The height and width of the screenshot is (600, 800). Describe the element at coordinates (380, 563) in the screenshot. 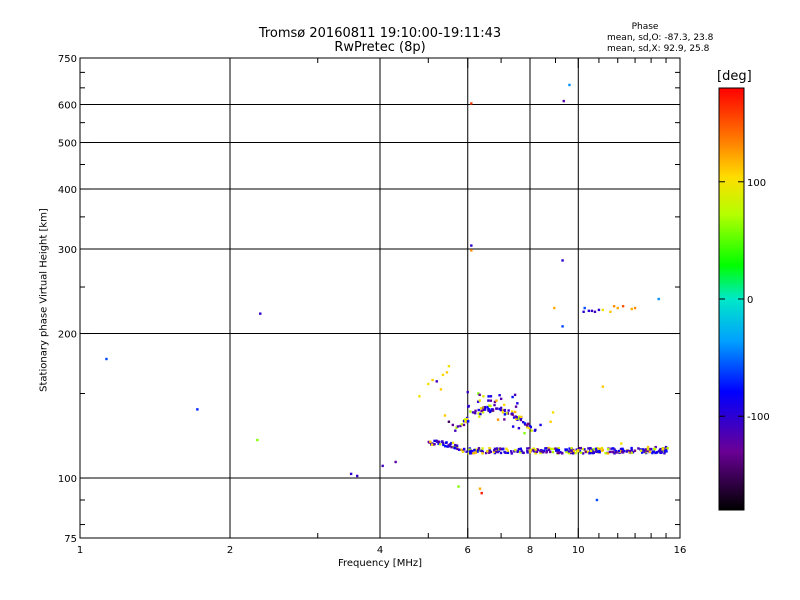

I see `x-axis-label: Frequency [MHz]` at that location.